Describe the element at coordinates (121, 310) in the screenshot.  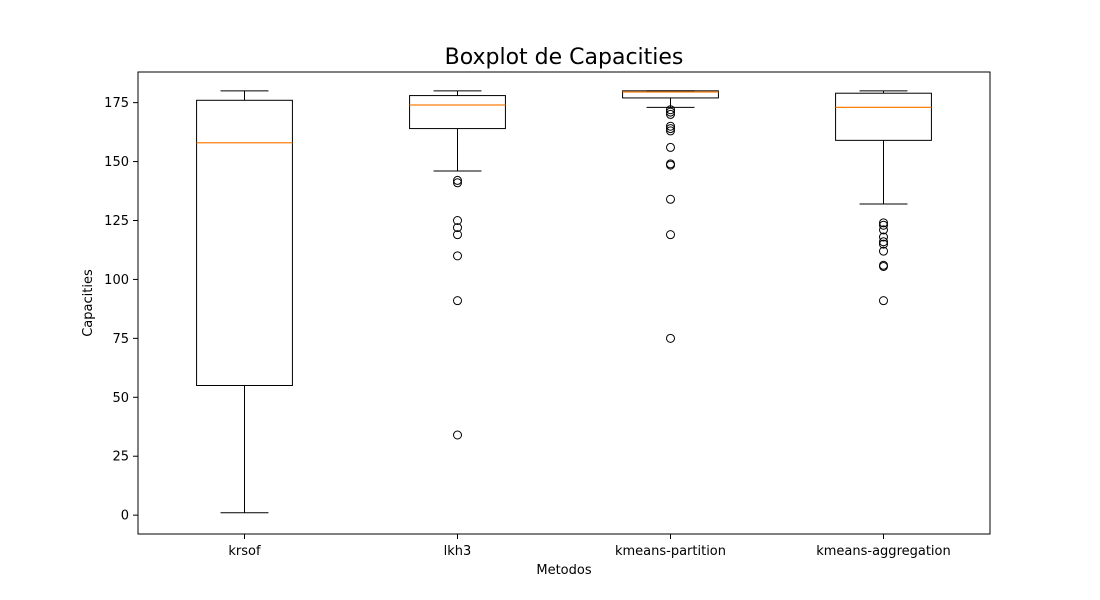
I see `y-axis: 0 25 50 75 100 125 150 175` at that location.